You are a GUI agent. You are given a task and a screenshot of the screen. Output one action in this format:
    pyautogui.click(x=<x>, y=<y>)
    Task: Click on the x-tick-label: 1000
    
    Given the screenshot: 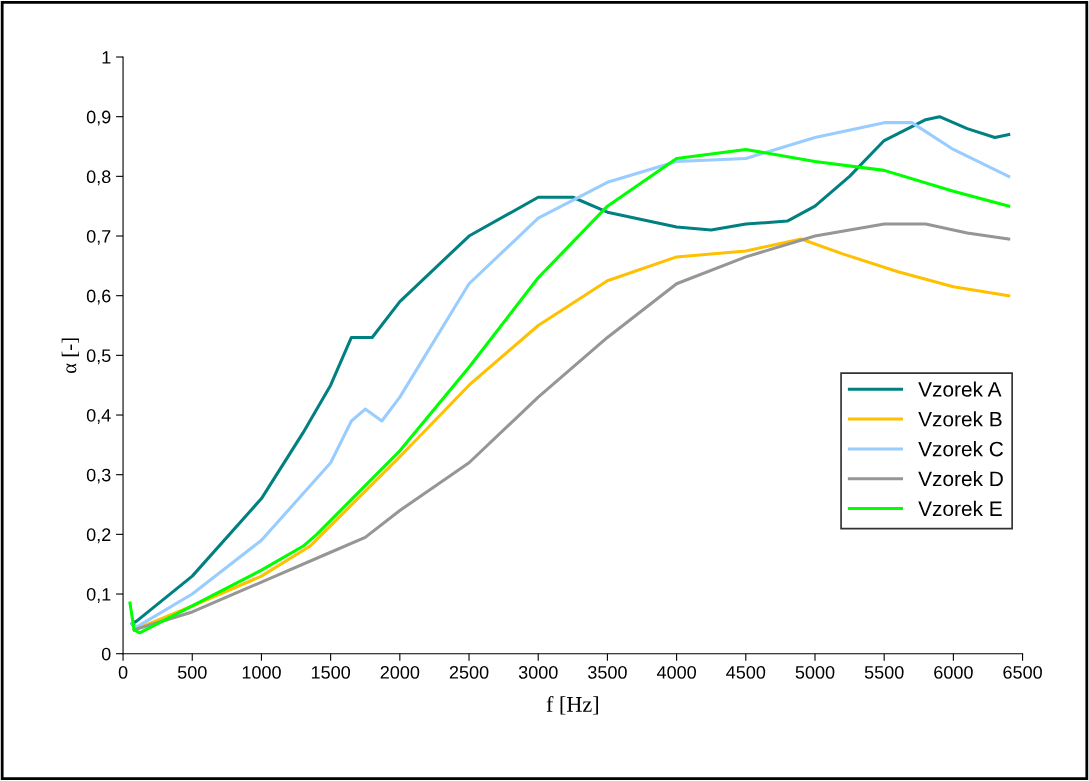 What is the action you would take?
    pyautogui.click(x=261, y=672)
    